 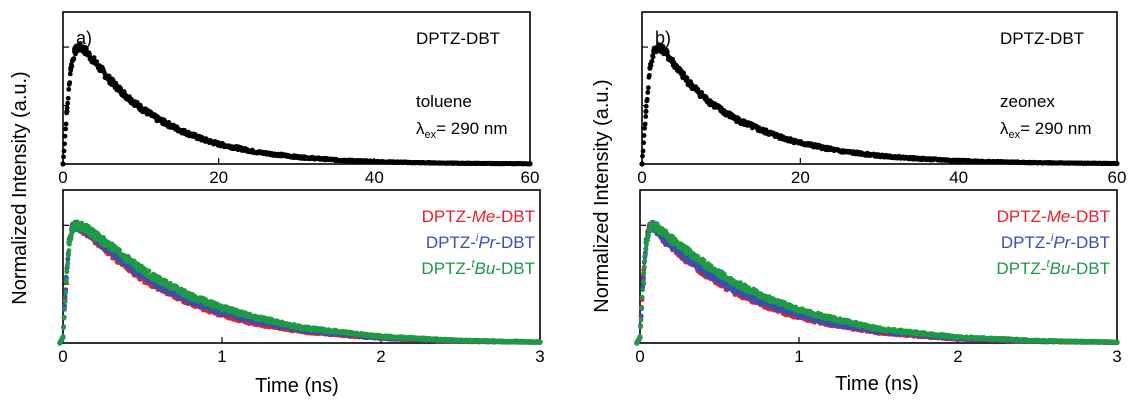 I want to click on y-axis-title-a: Normalized Intensity (a.u.), so click(x=20, y=187).